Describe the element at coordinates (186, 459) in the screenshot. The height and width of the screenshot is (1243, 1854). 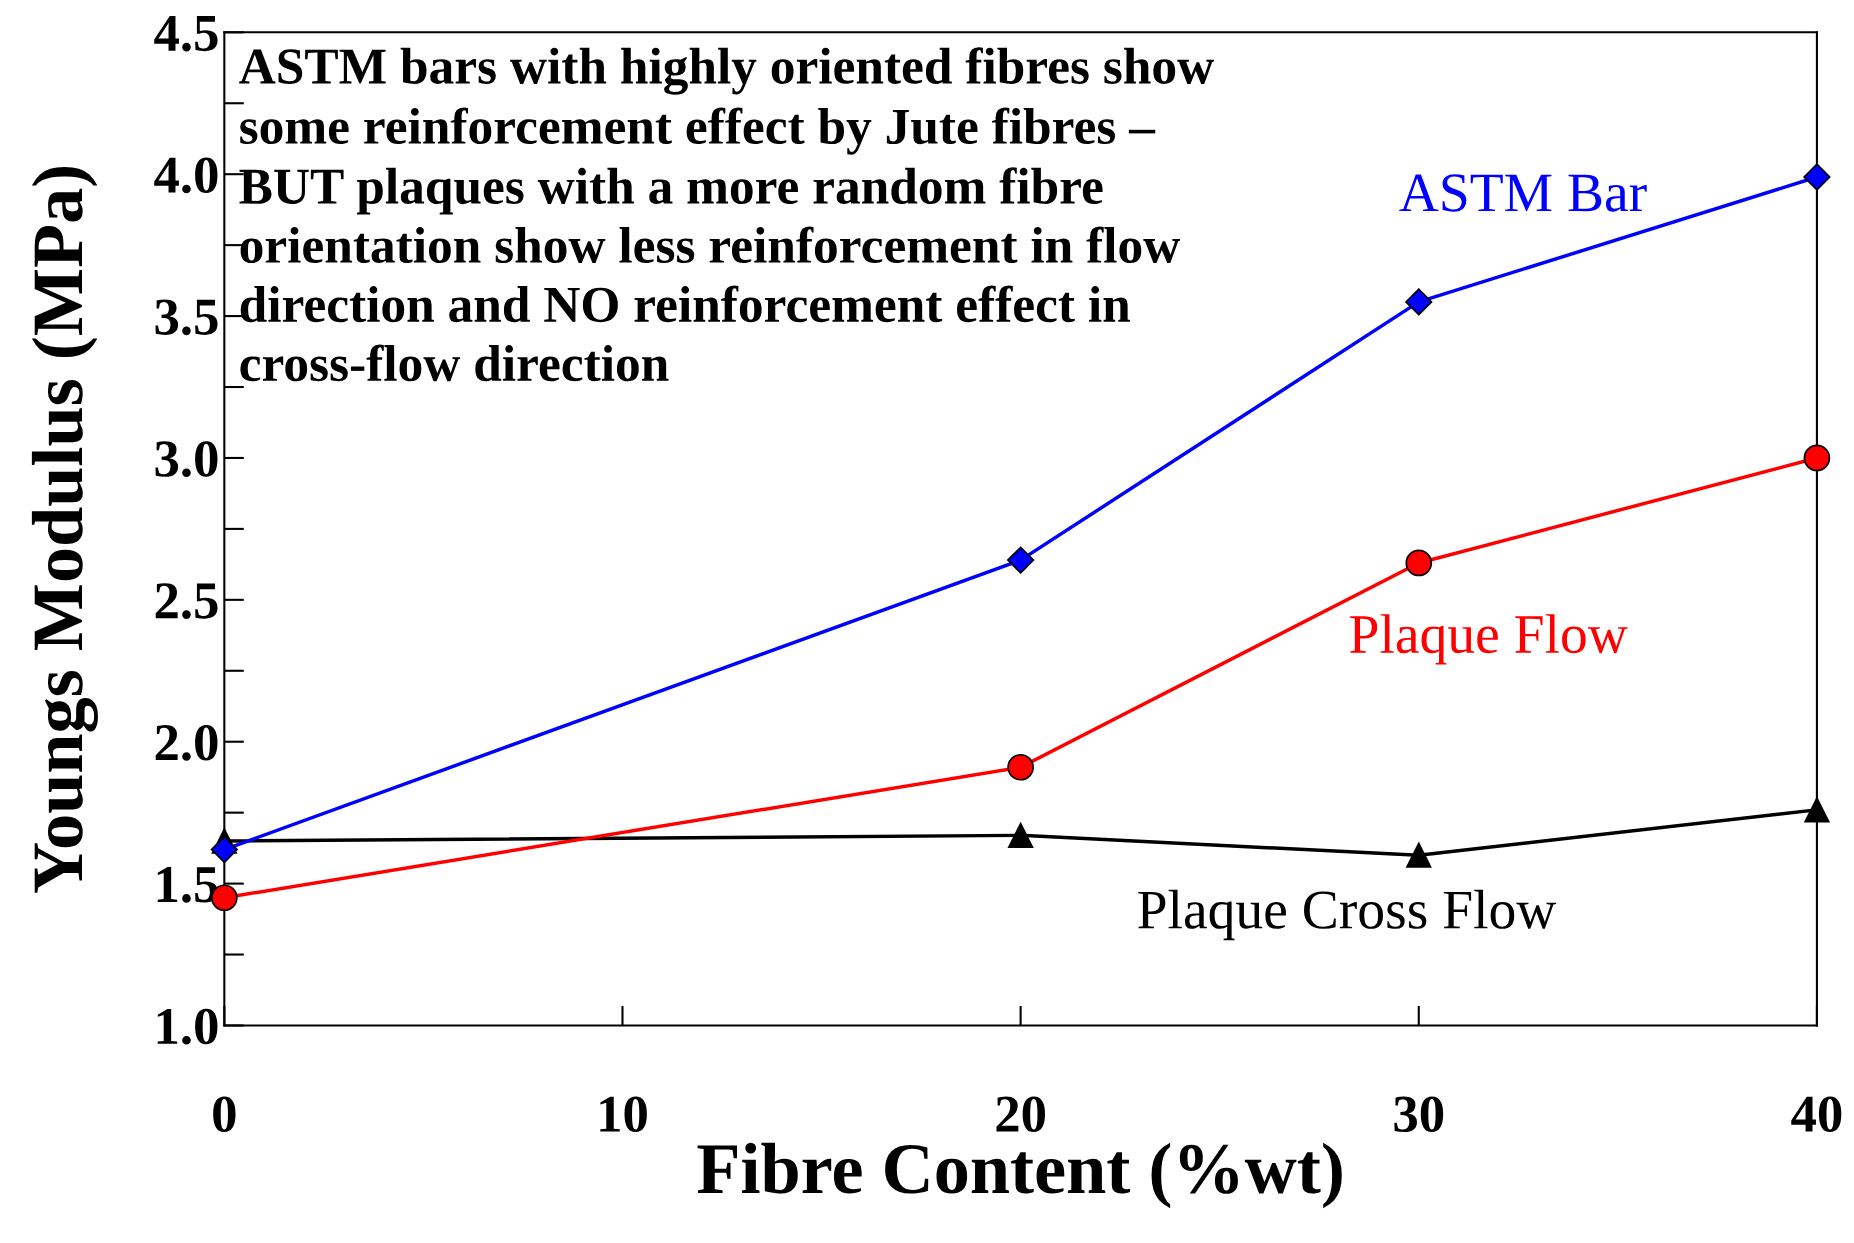
I see `y-tick-label: 3.0` at that location.